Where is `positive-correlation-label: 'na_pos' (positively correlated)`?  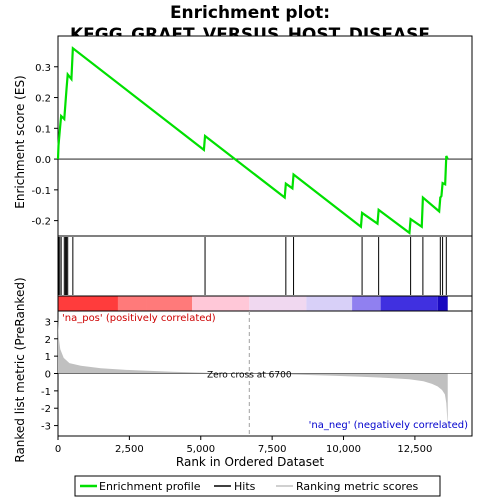
positive-correlation-label: 'na_pos' (positively correlated) is located at coordinates (139, 318).